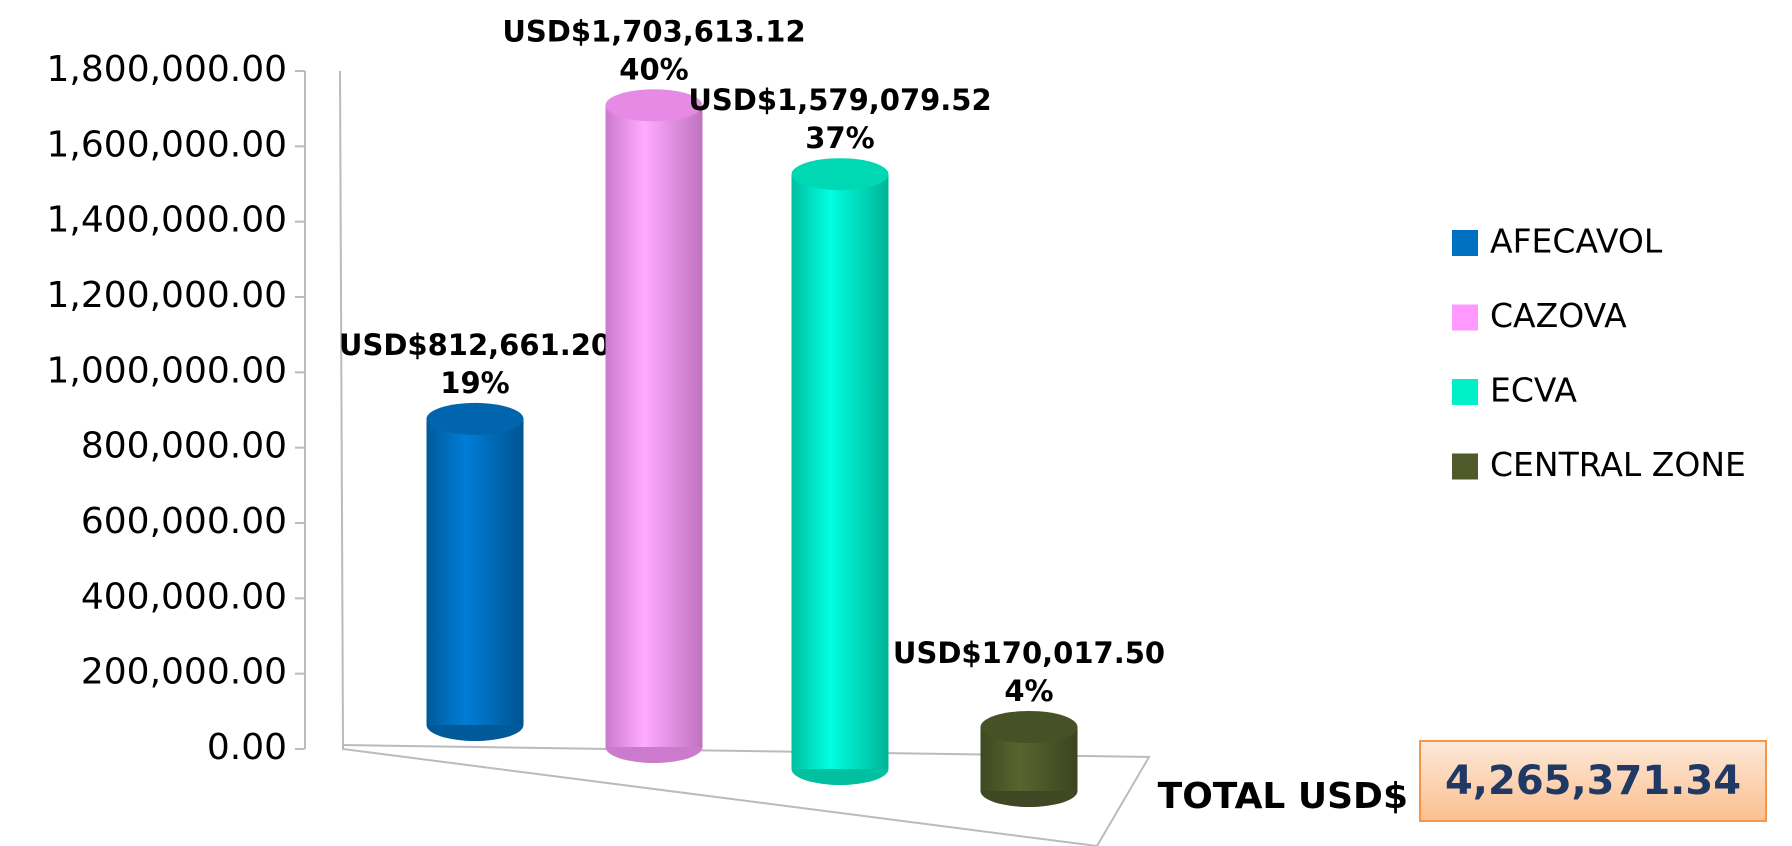 This screenshot has width=1792, height=846. What do you see at coordinates (184, 521) in the screenshot?
I see `y-tick-label: 600,000.00` at bounding box center [184, 521].